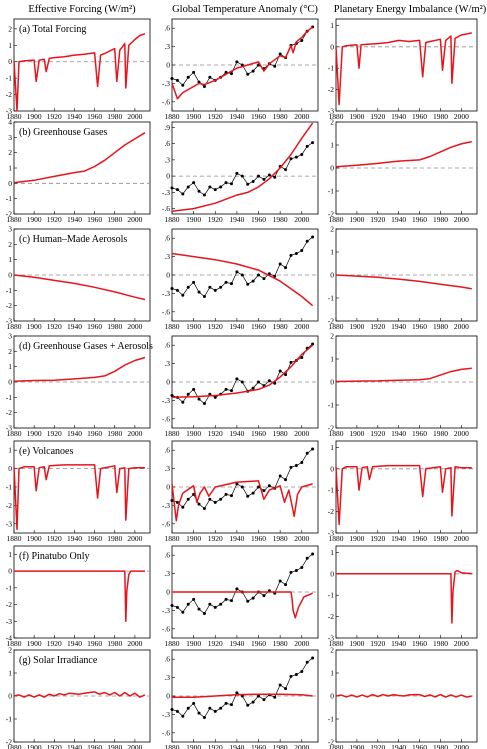 The image size is (487, 749). I want to click on panel-label: (e) Volcanoes, so click(46, 451).